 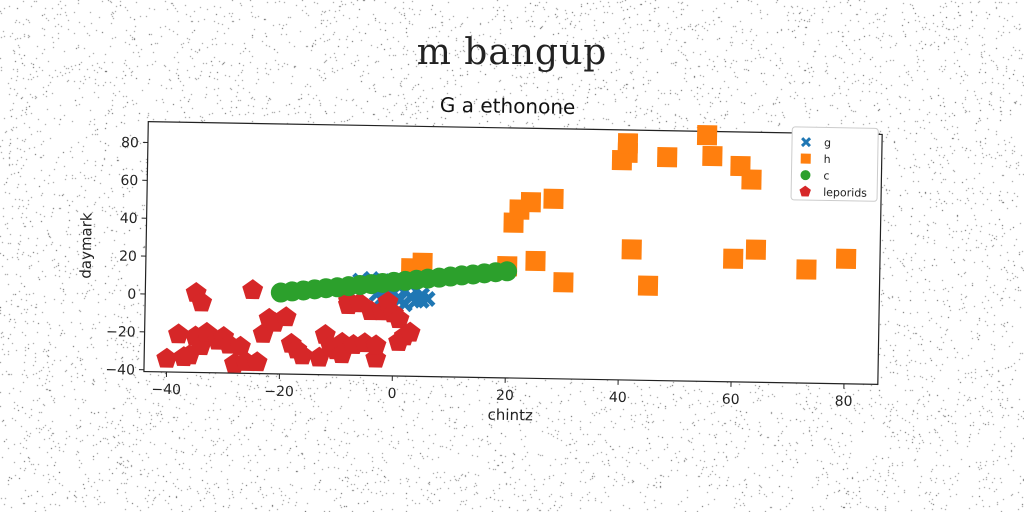 I want to click on y-axis-label: daymark, so click(x=86, y=245).